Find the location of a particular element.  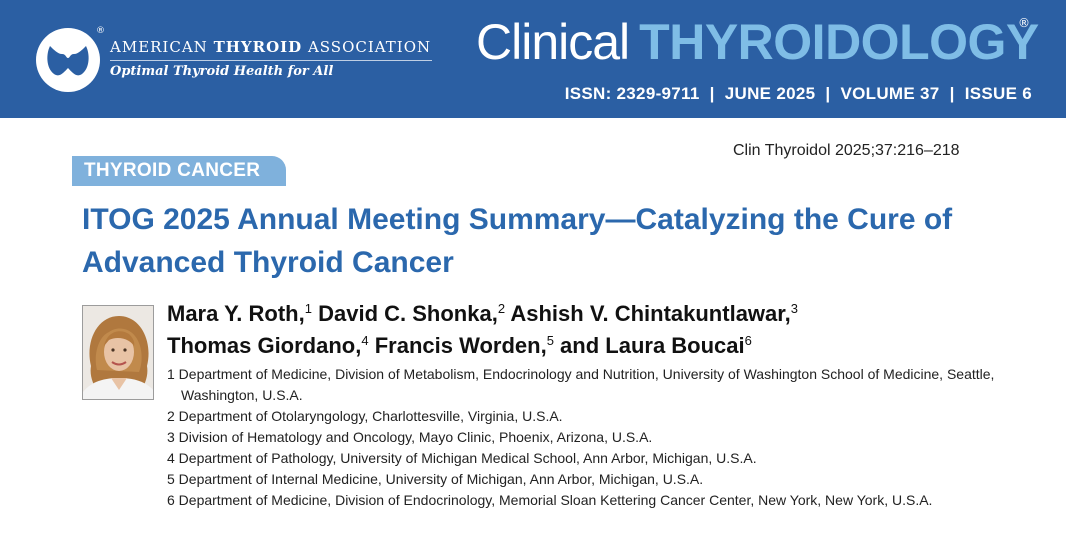

author: Ashish V. Chintakuntlawar,3 is located at coordinates (654, 313).